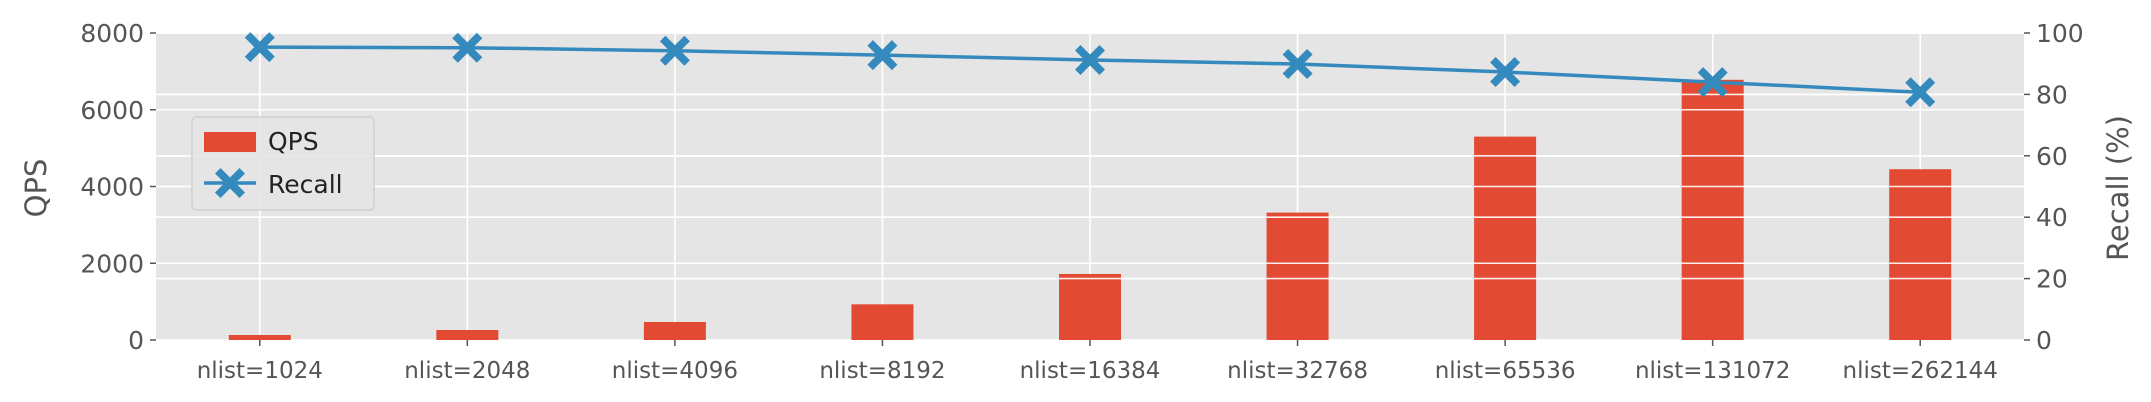 Image resolution: width=2151 pixels, height=402 pixels. Describe the element at coordinates (2118, 188) in the screenshot. I see `right-y-axis-title: Recall (%)` at that location.